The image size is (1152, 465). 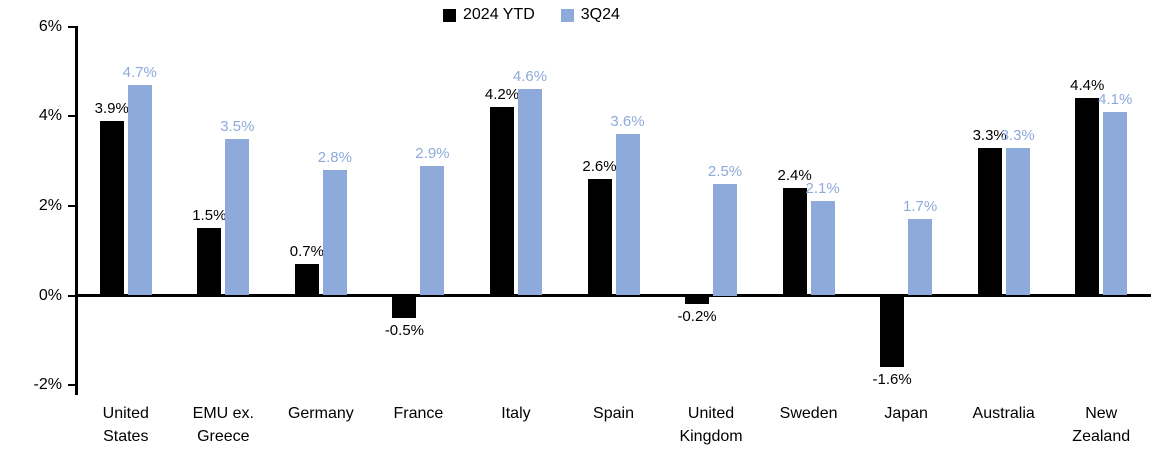 I want to click on bar-value-2024ytd-france: -0.5%, so click(x=404, y=330).